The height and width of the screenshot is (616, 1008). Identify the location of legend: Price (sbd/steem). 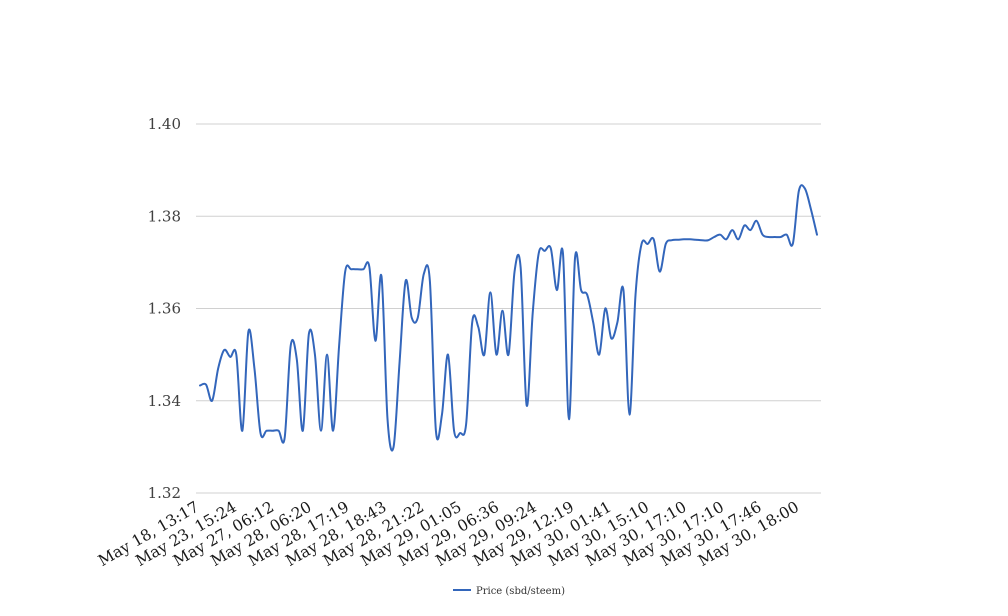
(509, 591).